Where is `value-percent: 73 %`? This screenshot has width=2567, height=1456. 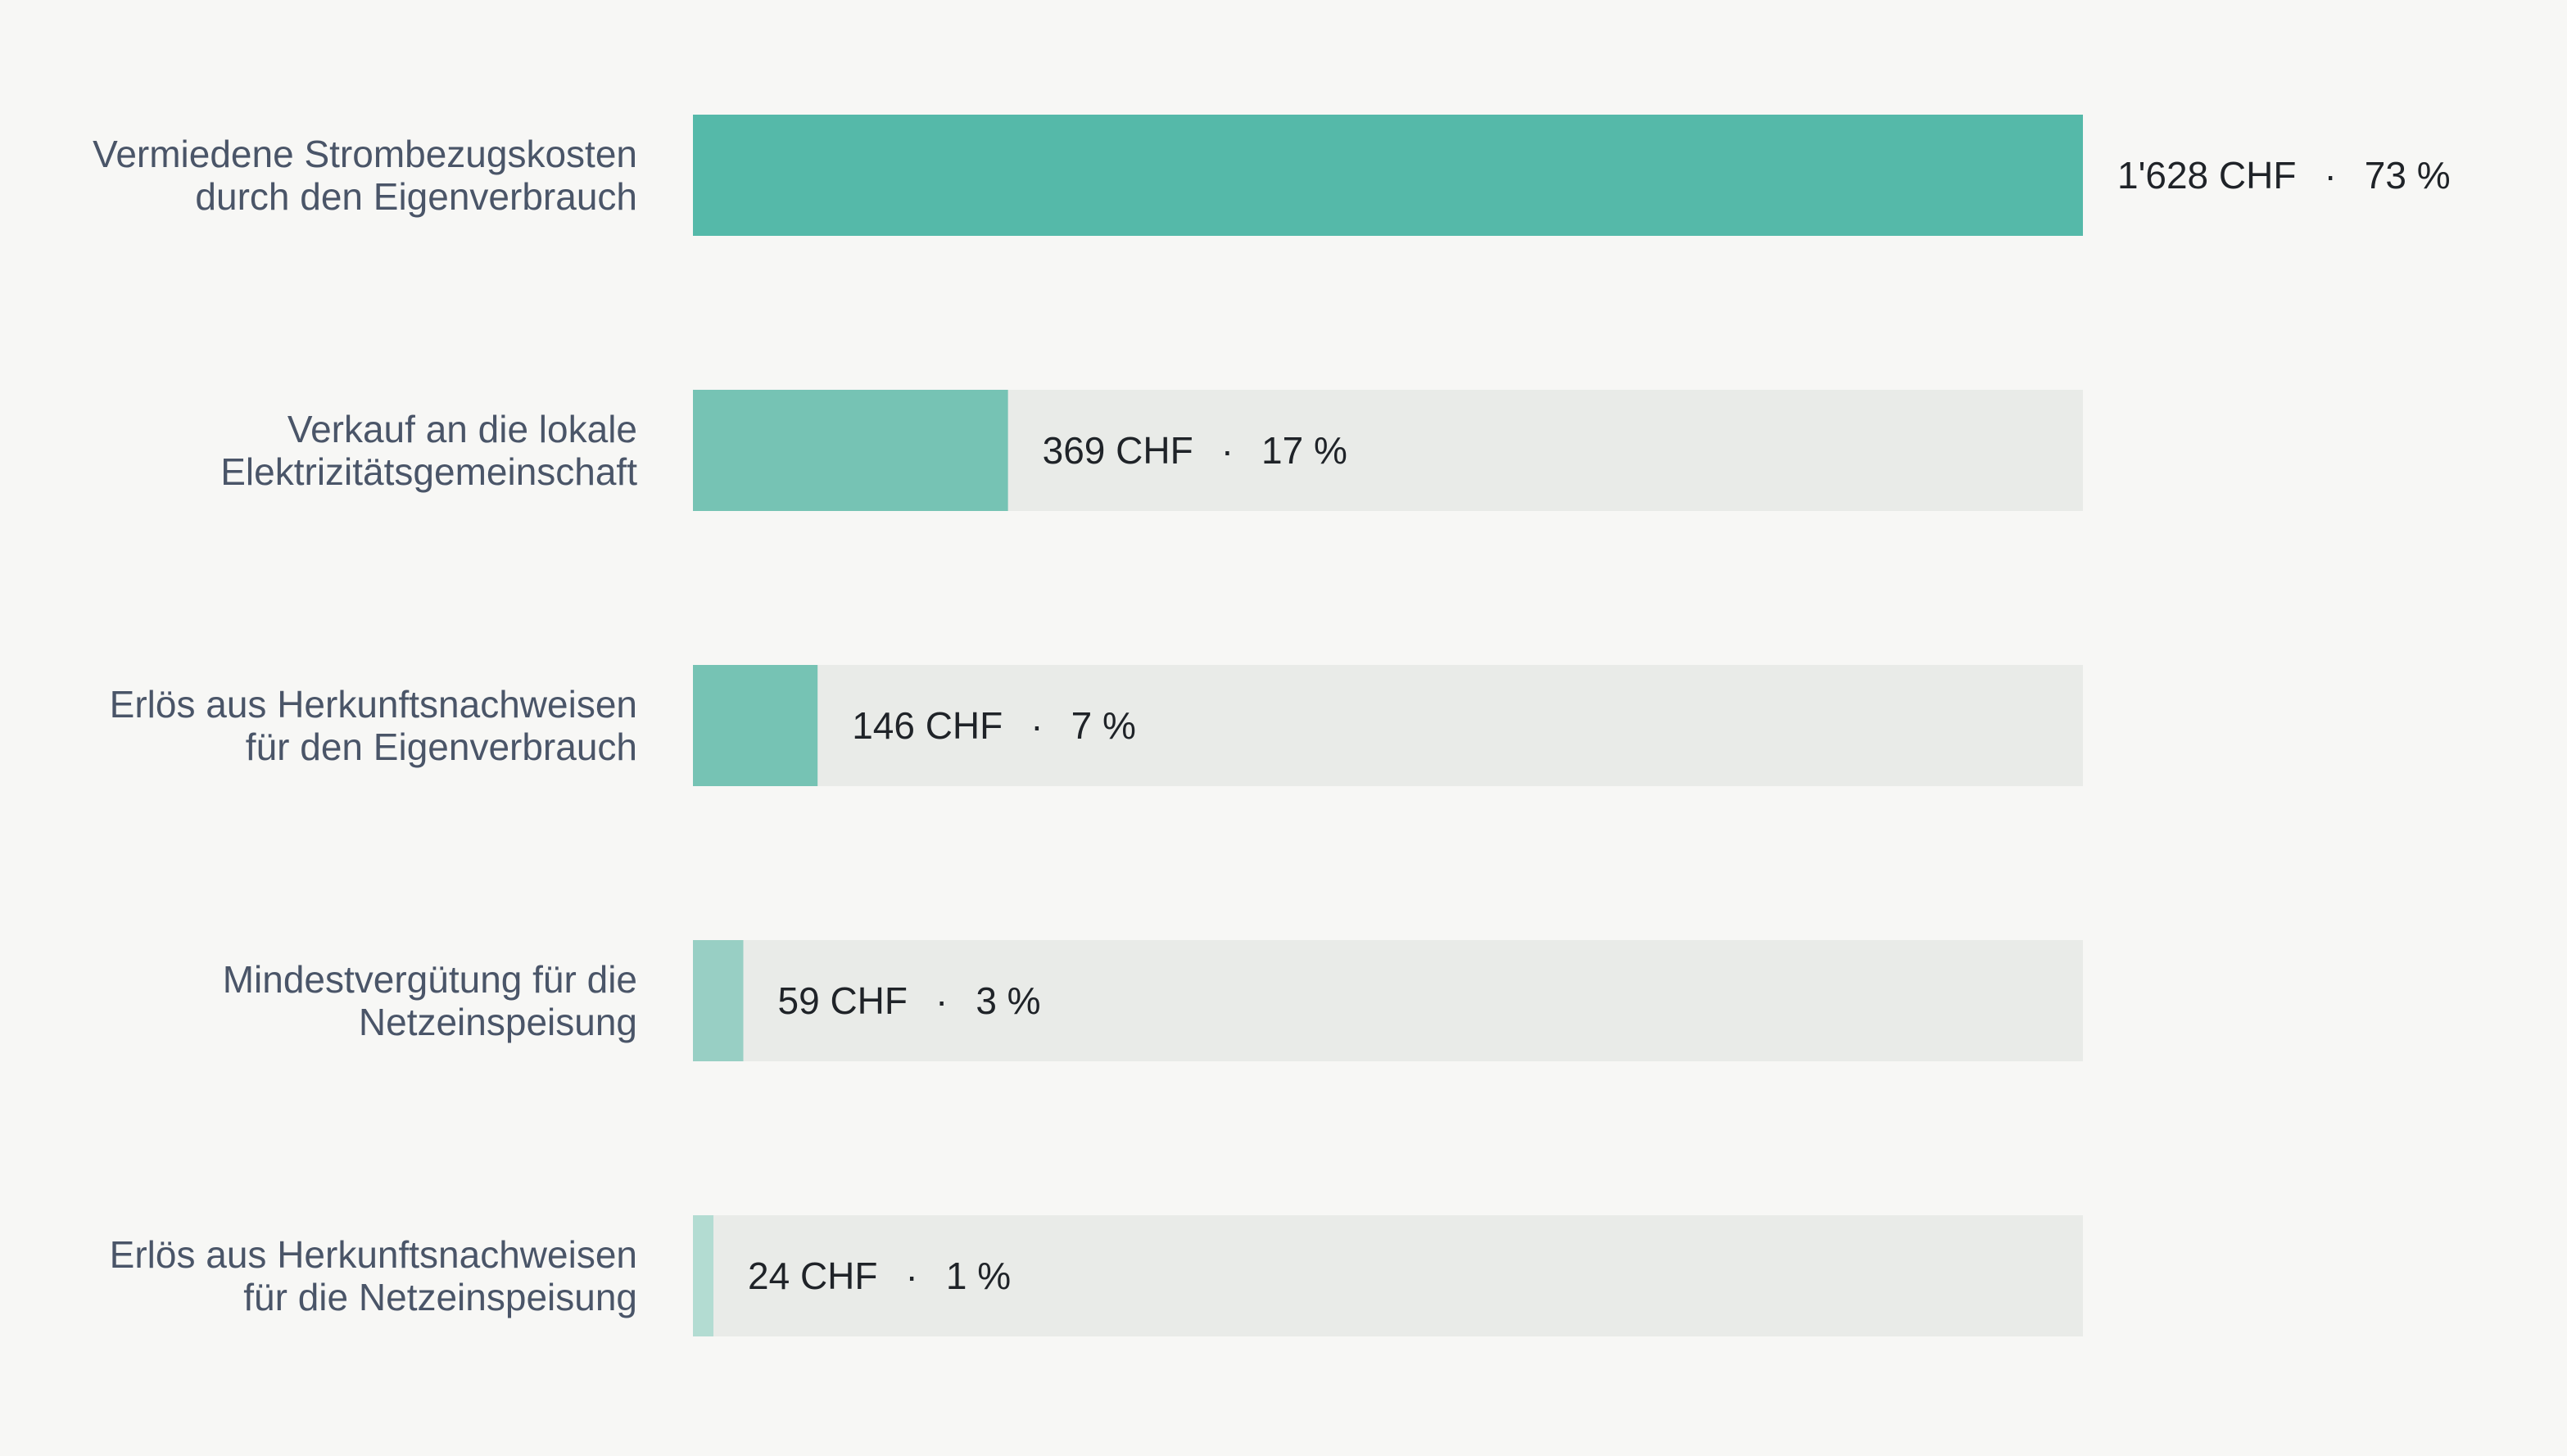
value-percent: 73 % is located at coordinates (2408, 176).